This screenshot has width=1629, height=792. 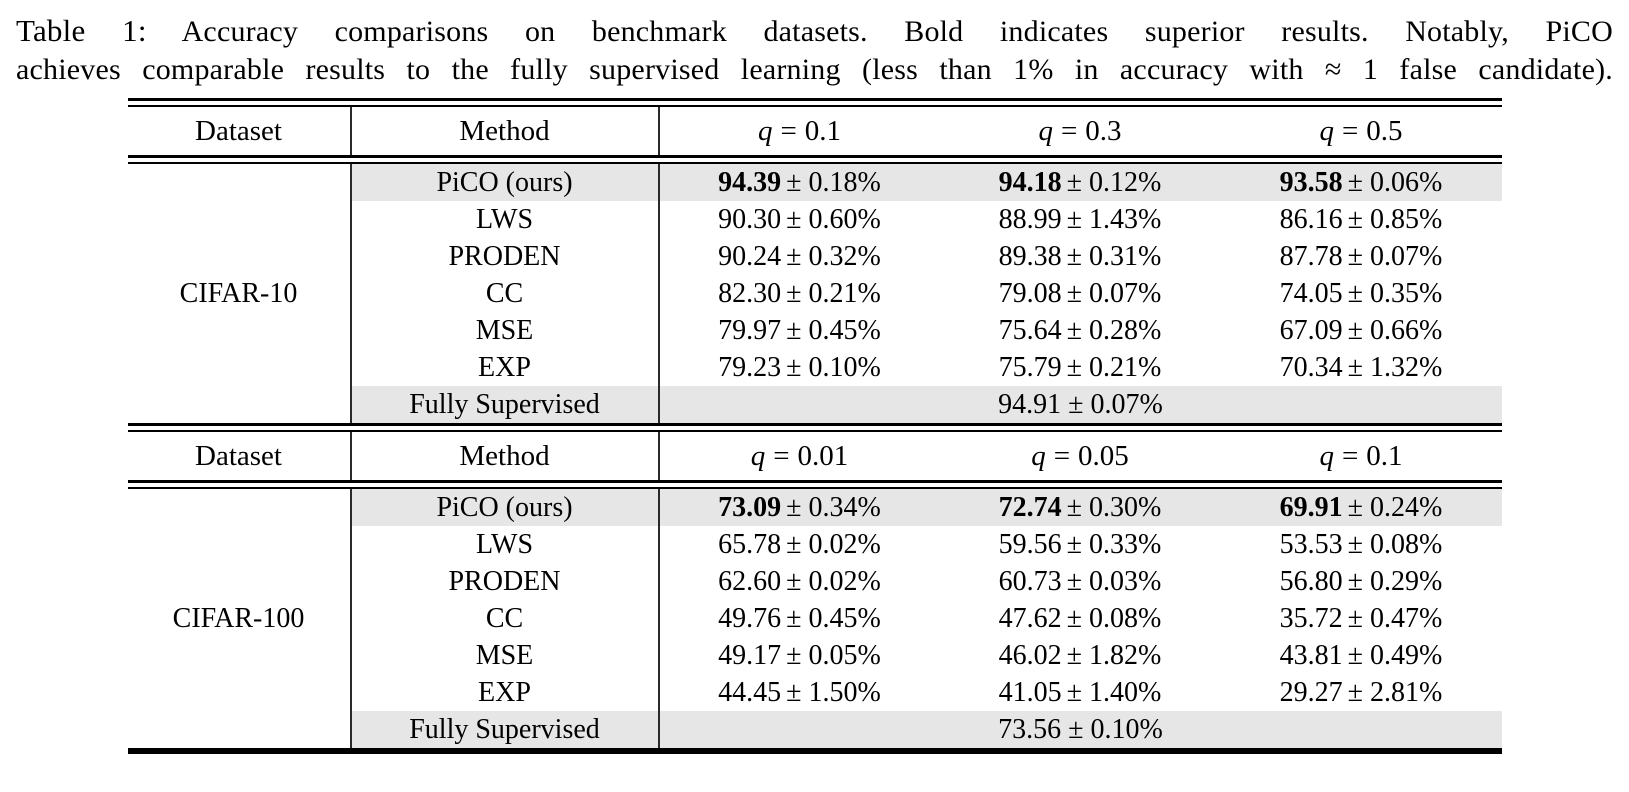 I want to click on q-value: 0.01, so click(x=823, y=455).